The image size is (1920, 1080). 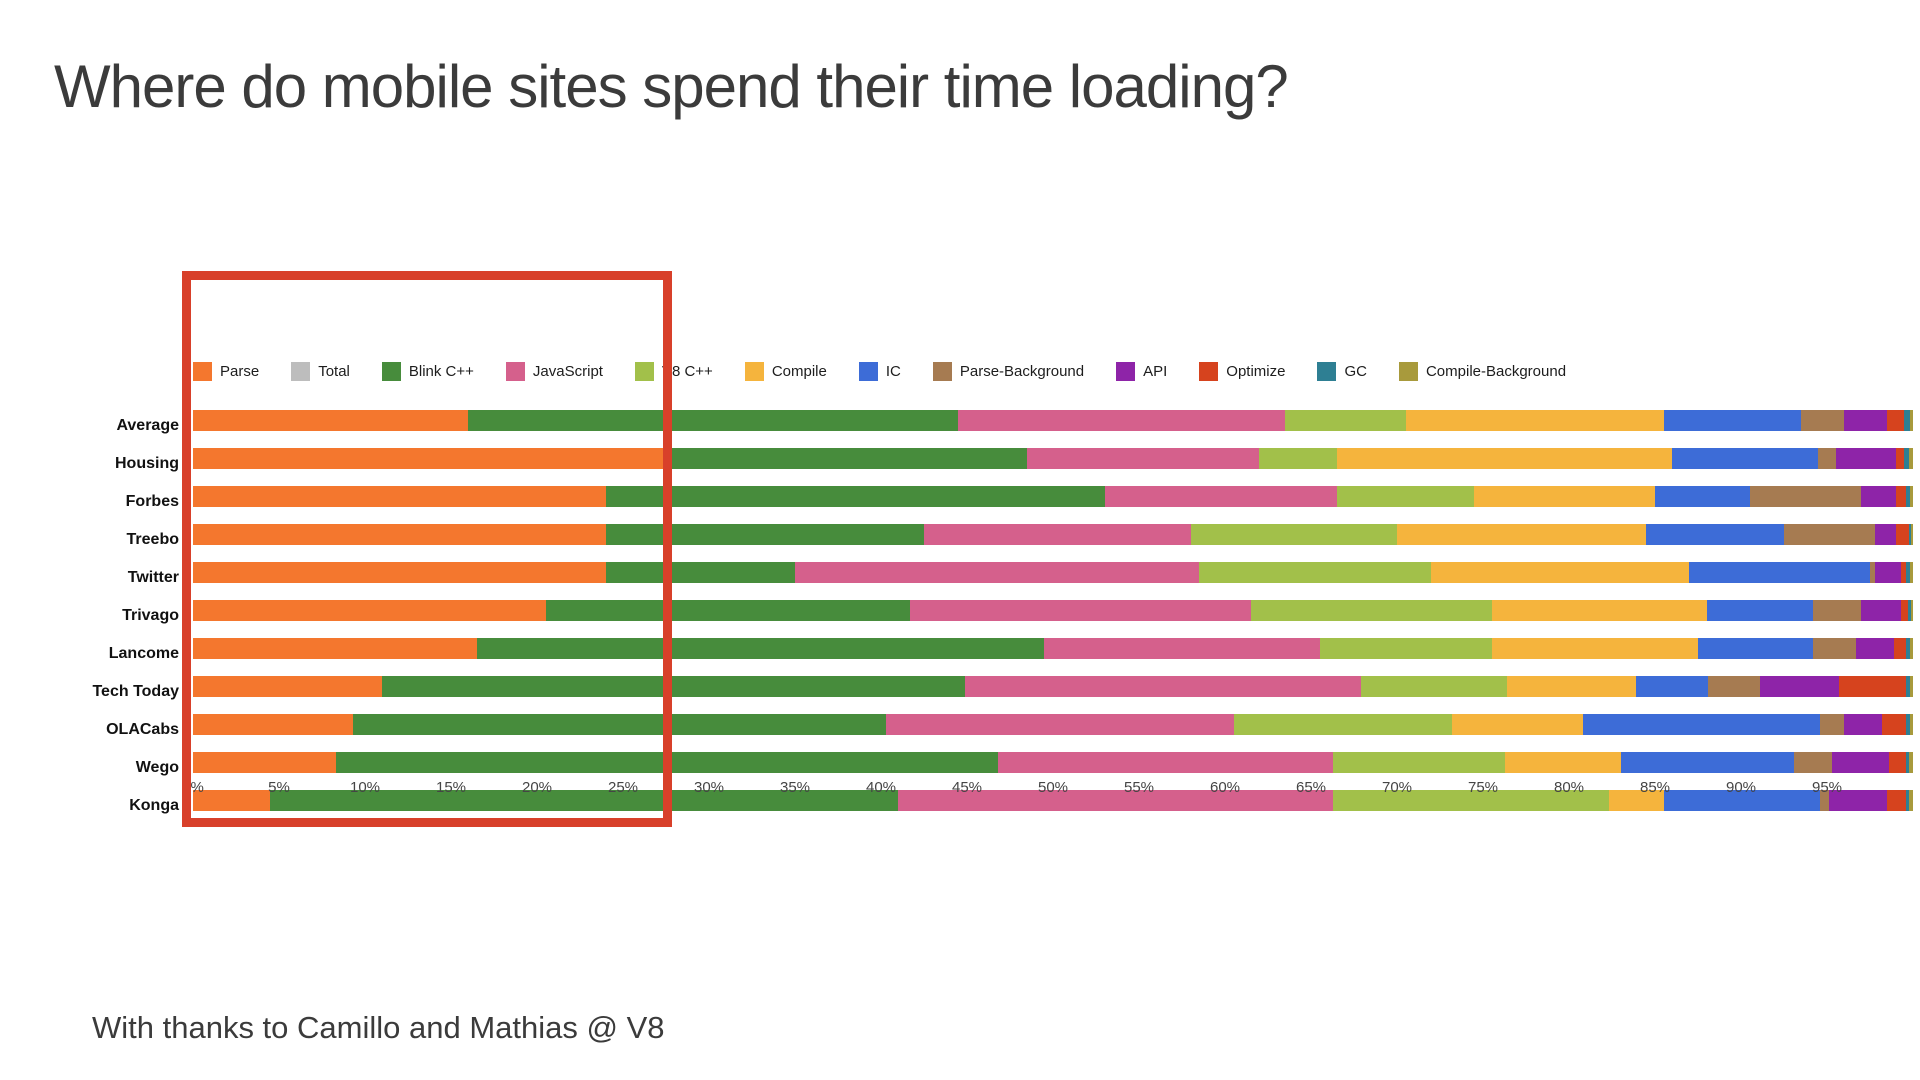 I want to click on legend-item: JavaScript, so click(x=554, y=371).